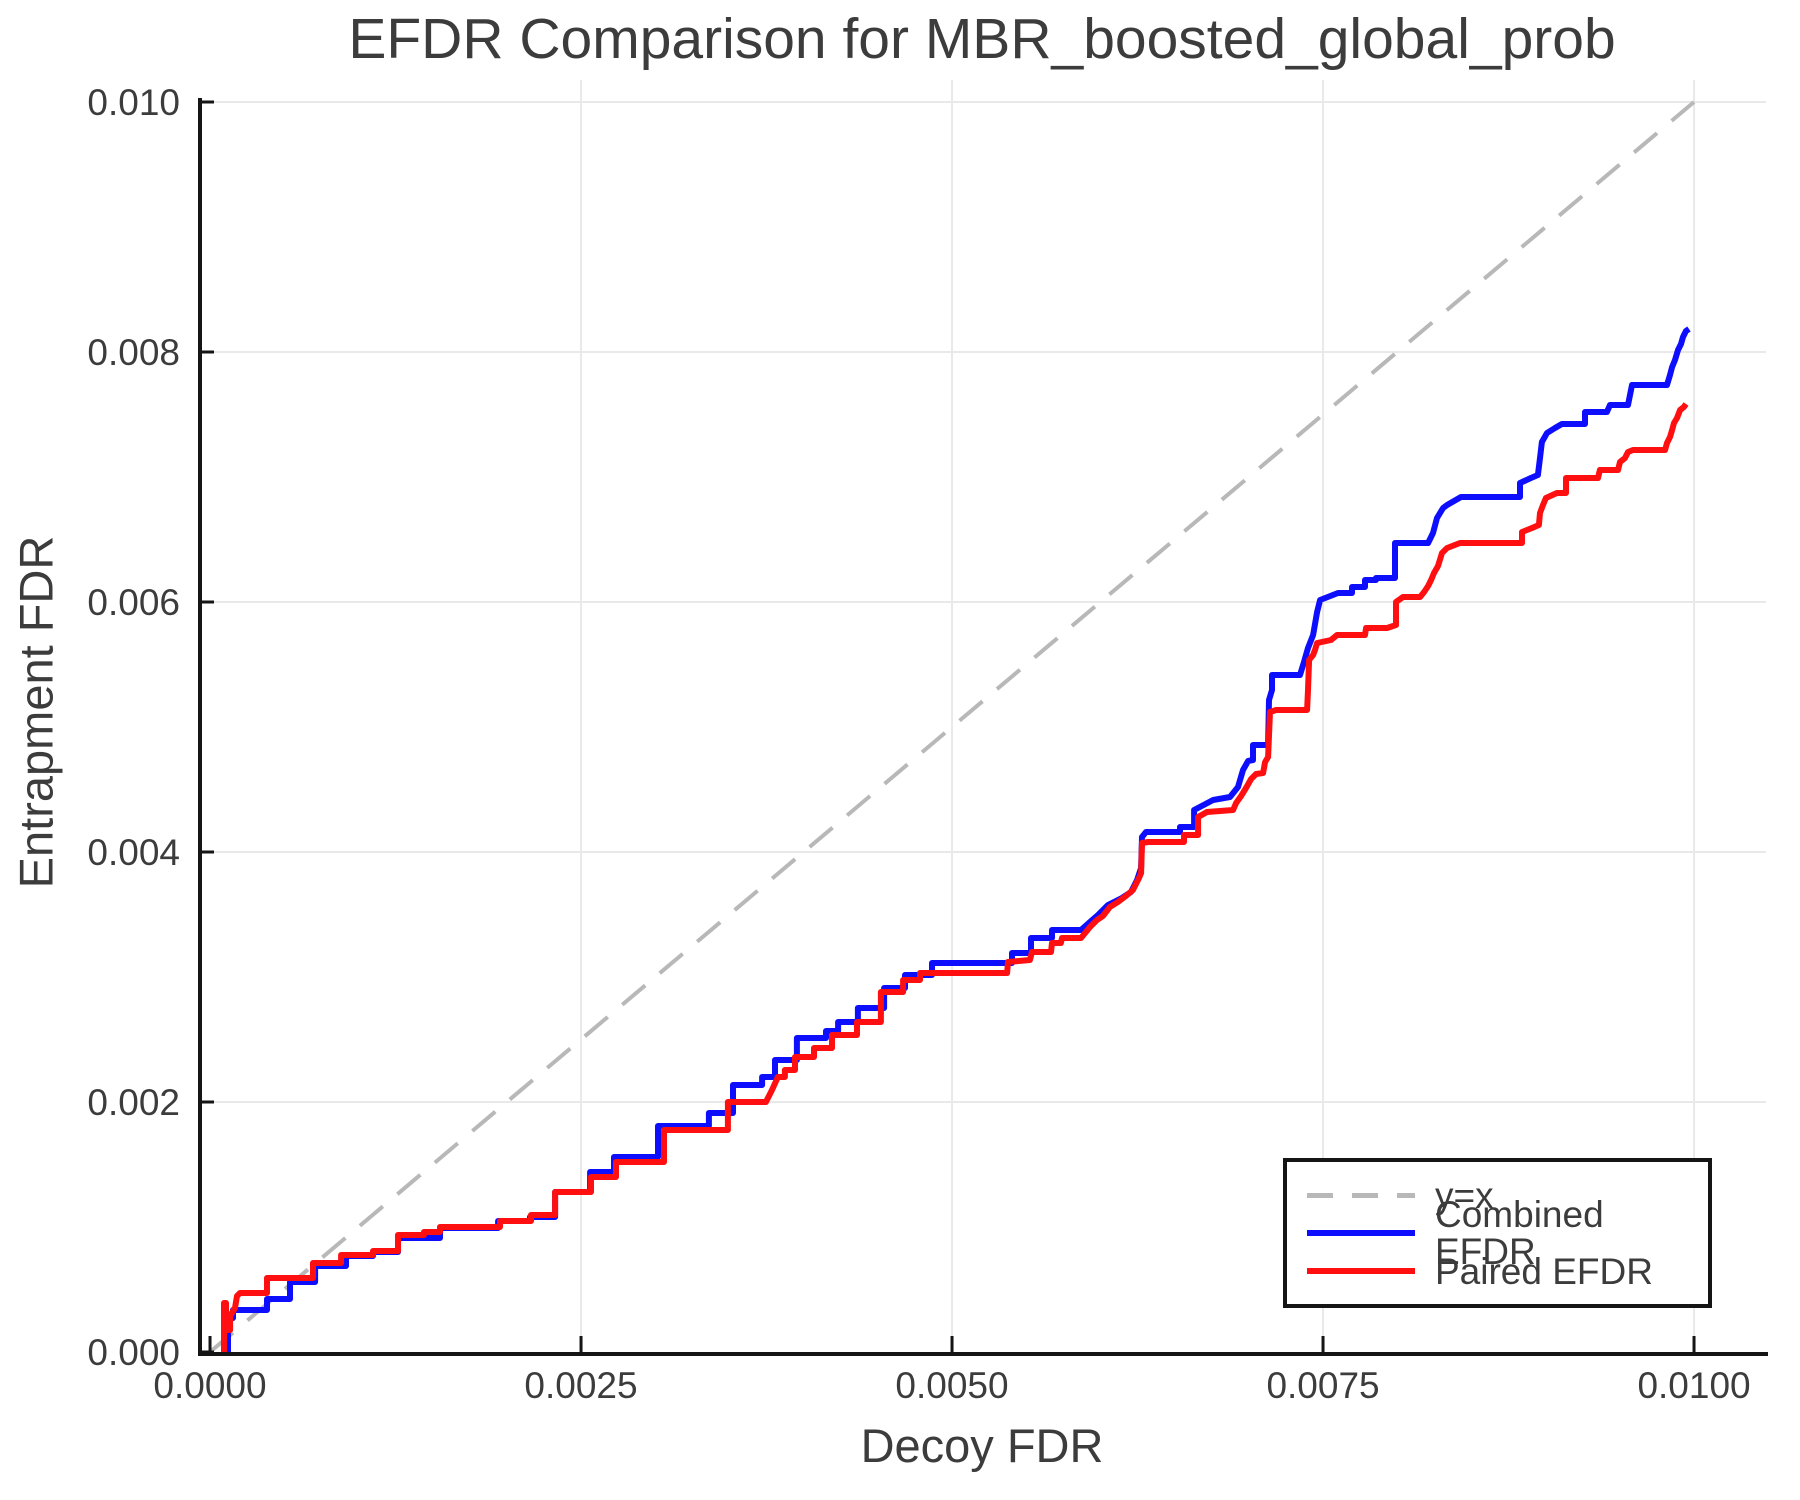  Describe the element at coordinates (1464, 1195) in the screenshot. I see `legend-label: y=x` at that location.